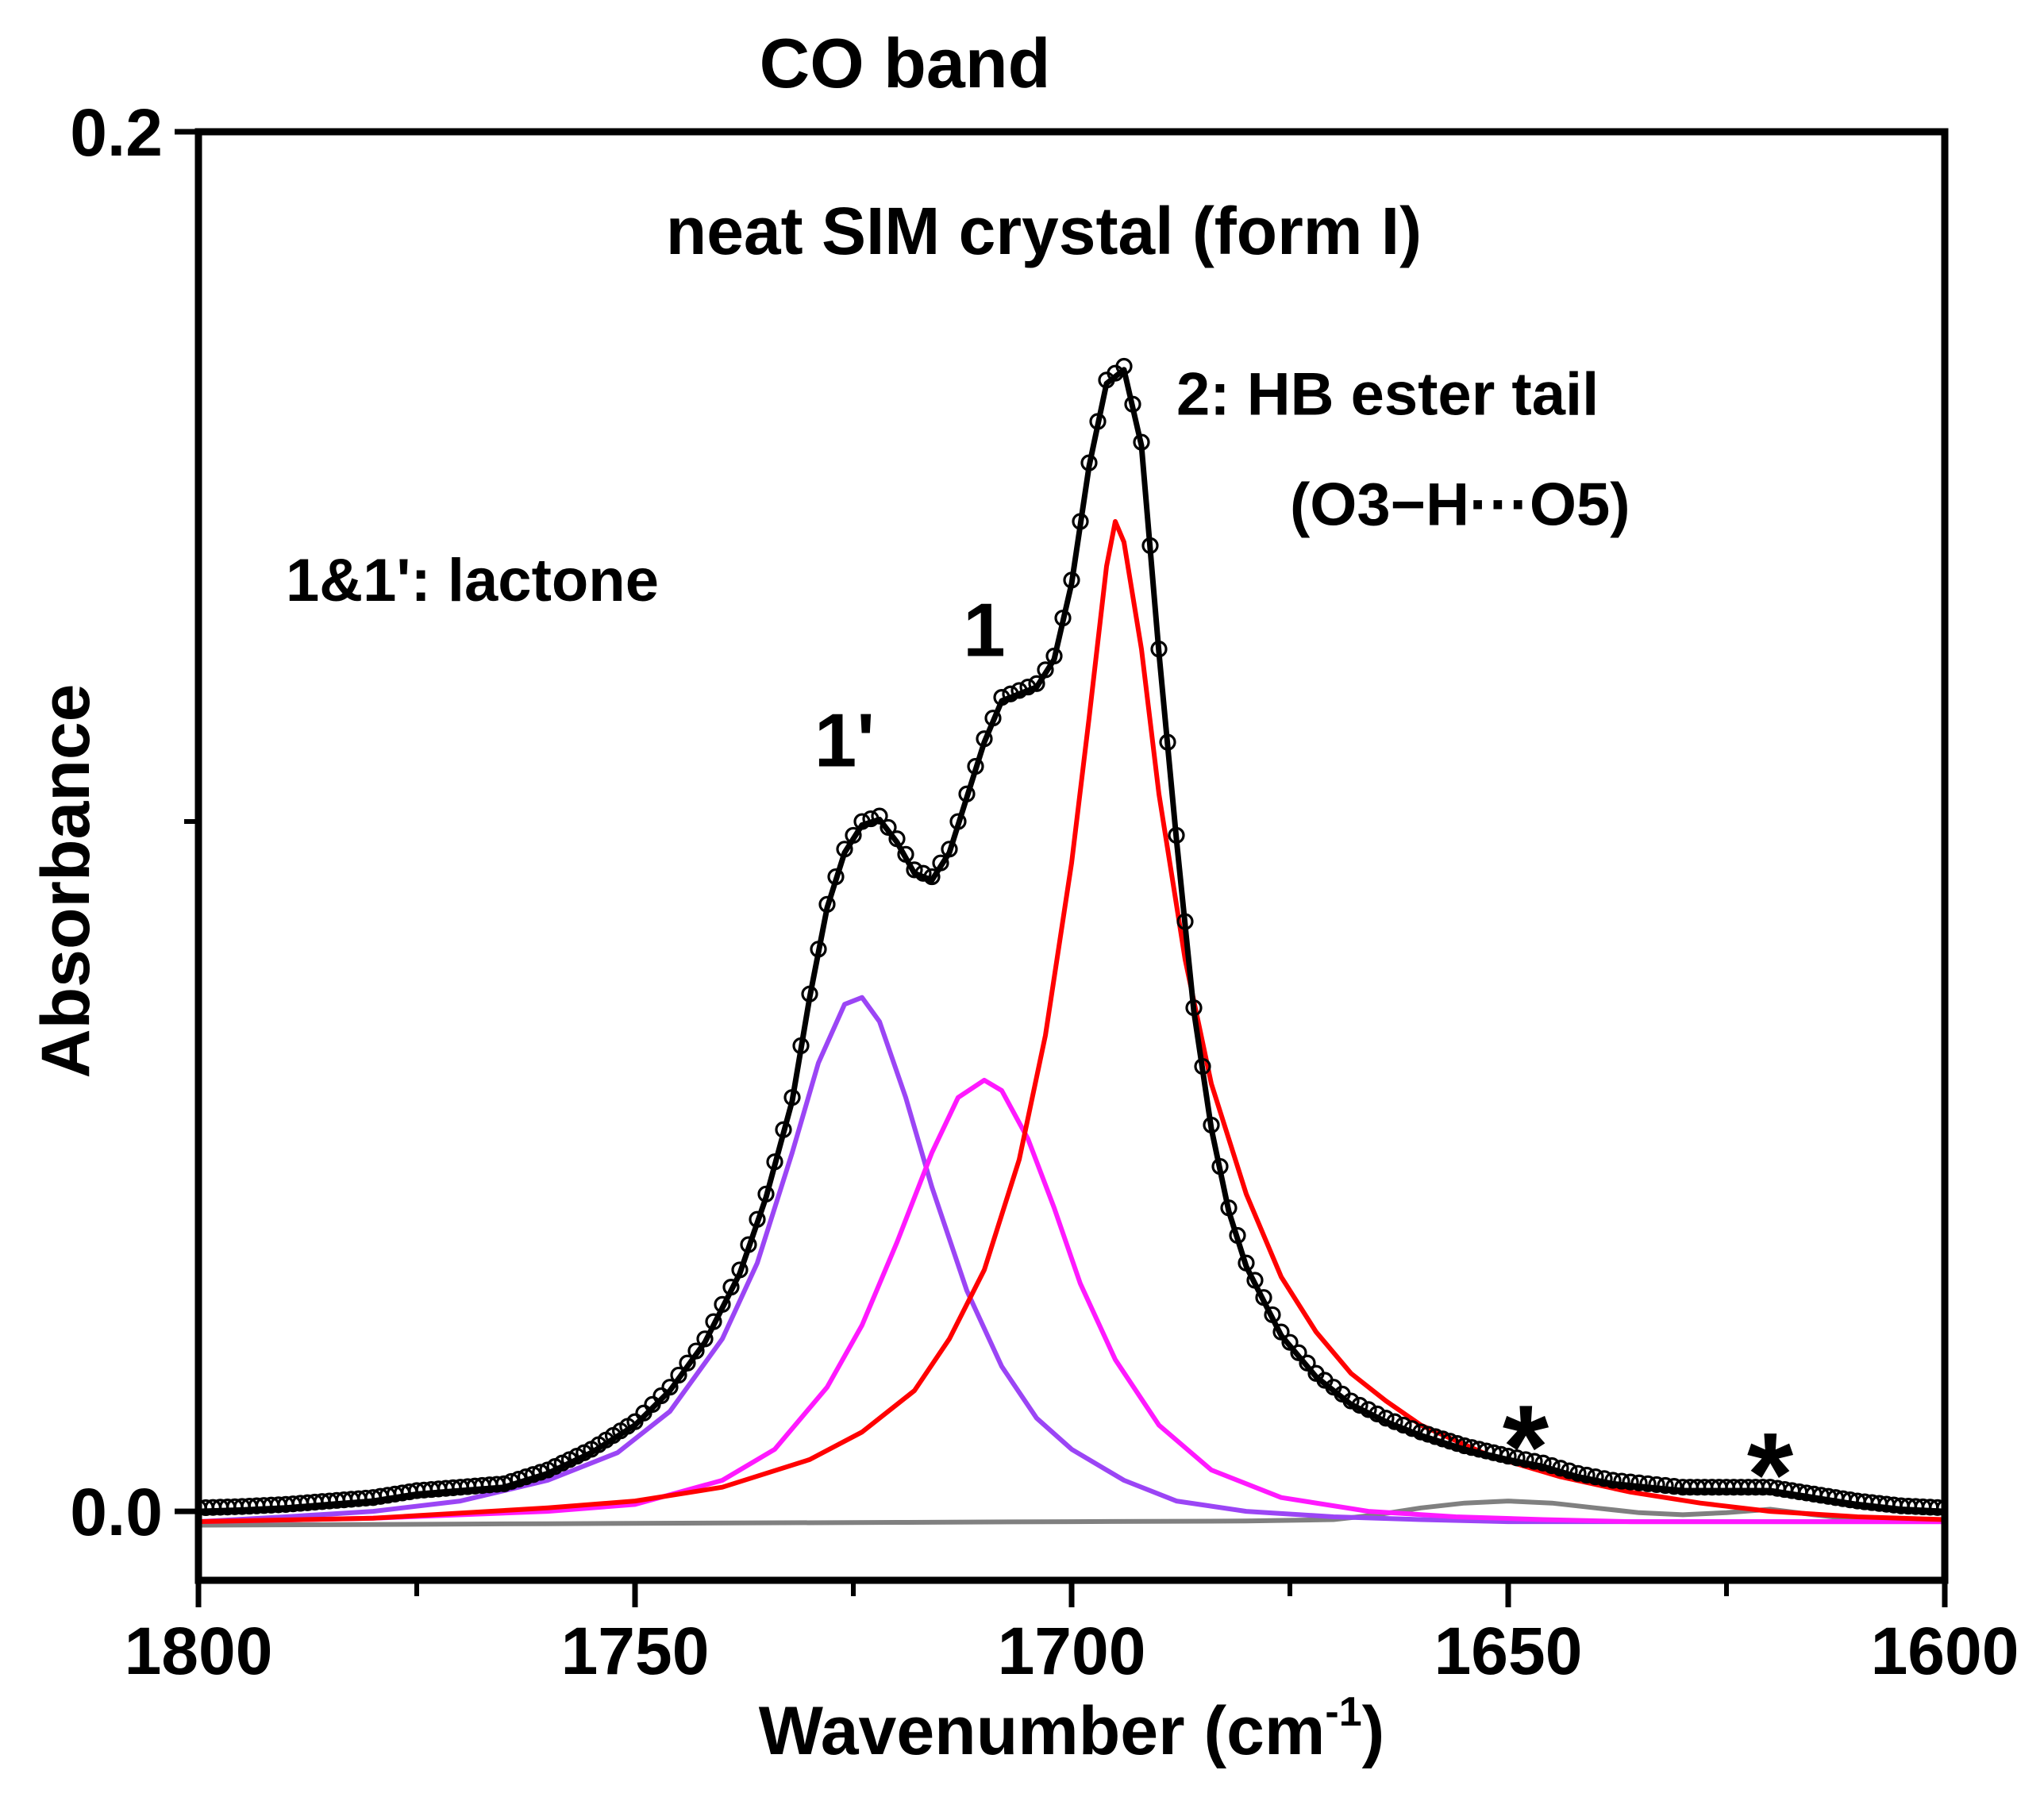  I want to click on annotation-4: (O3−H···O5), so click(1460, 504).